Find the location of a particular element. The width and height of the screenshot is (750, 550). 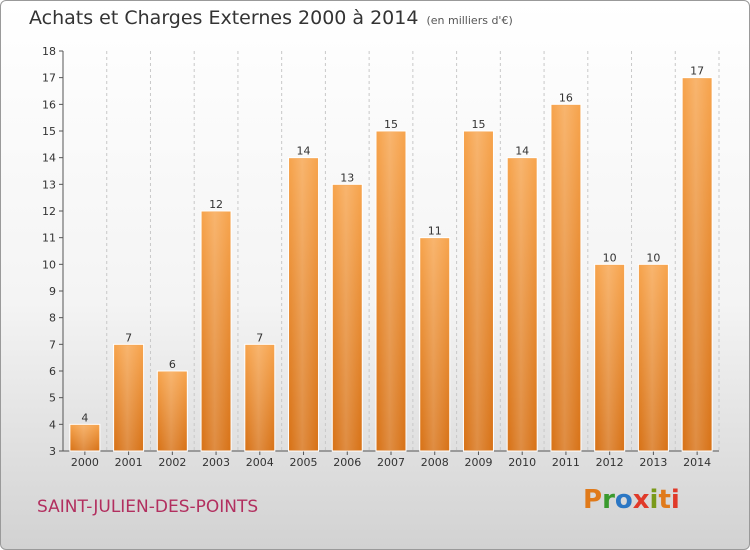

x-tick-label: 2001 is located at coordinates (129, 462).